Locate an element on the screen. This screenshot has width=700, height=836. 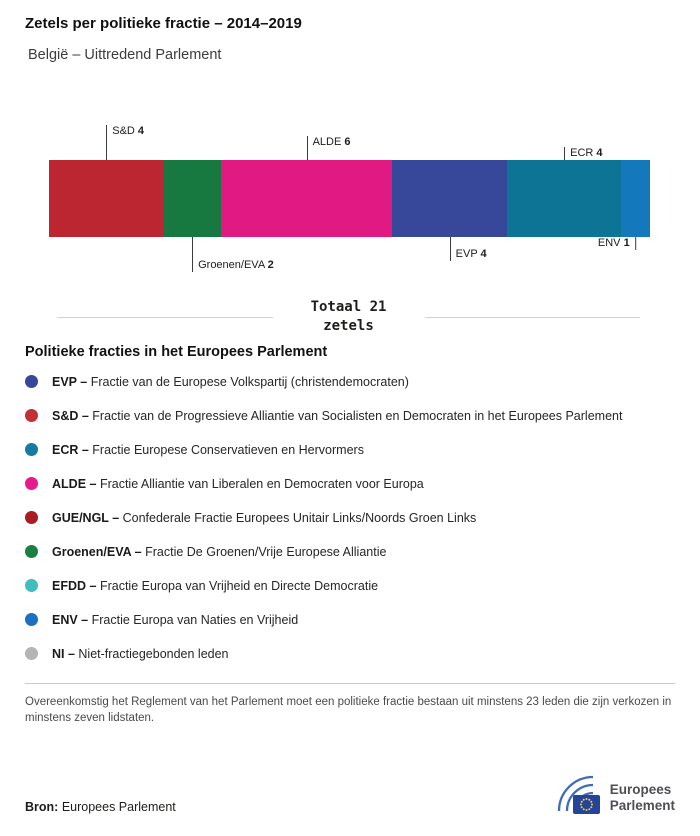
source-value: Europees Parlement is located at coordinates (118, 807).